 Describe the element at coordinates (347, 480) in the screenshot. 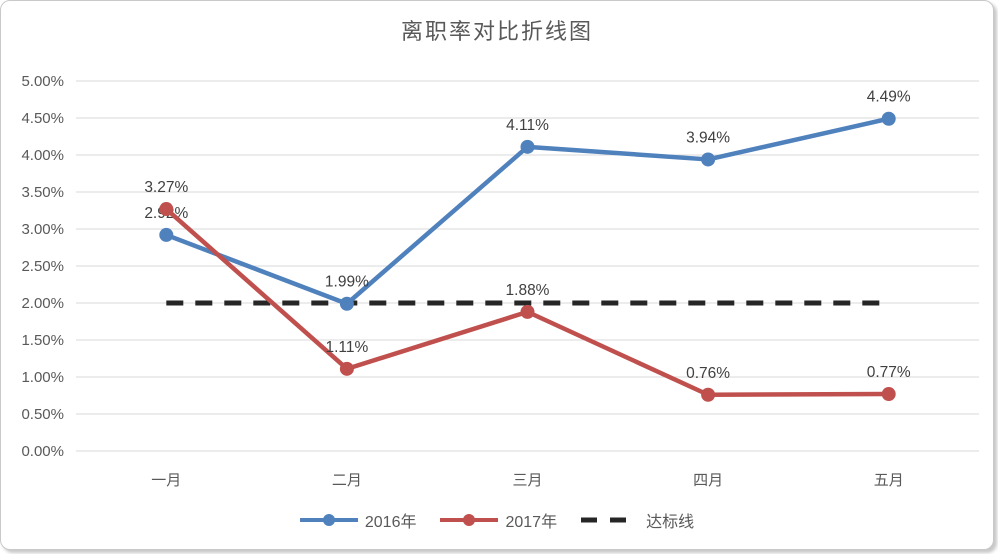

I see `x-axis-label: 二月` at that location.